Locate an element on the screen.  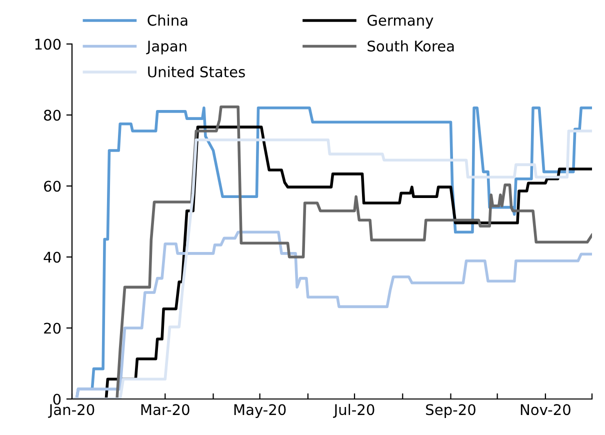
legend-label: Japan is located at coordinates (166, 47).